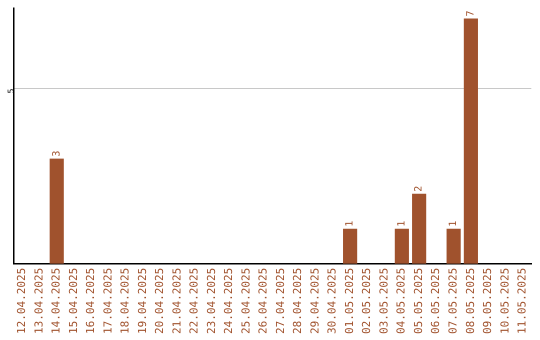  Describe the element at coordinates (367, 301) in the screenshot. I see `x-tick-label: 02.05.2025` at that location.